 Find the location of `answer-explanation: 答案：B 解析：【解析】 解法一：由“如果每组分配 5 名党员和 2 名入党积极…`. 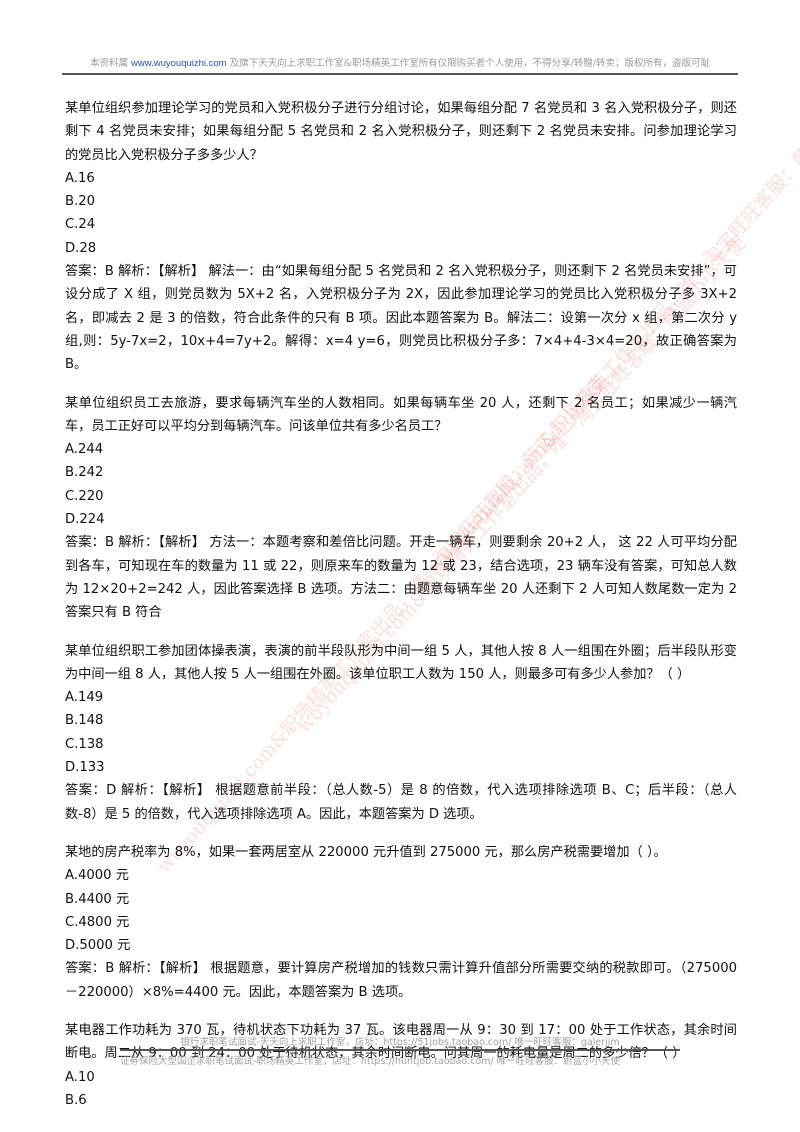

answer-explanation: 答案：B 解析：【解析】 解法一：由“如果每组分配 5 名党员和 2 名入党积极… is located at coordinates (401, 318).